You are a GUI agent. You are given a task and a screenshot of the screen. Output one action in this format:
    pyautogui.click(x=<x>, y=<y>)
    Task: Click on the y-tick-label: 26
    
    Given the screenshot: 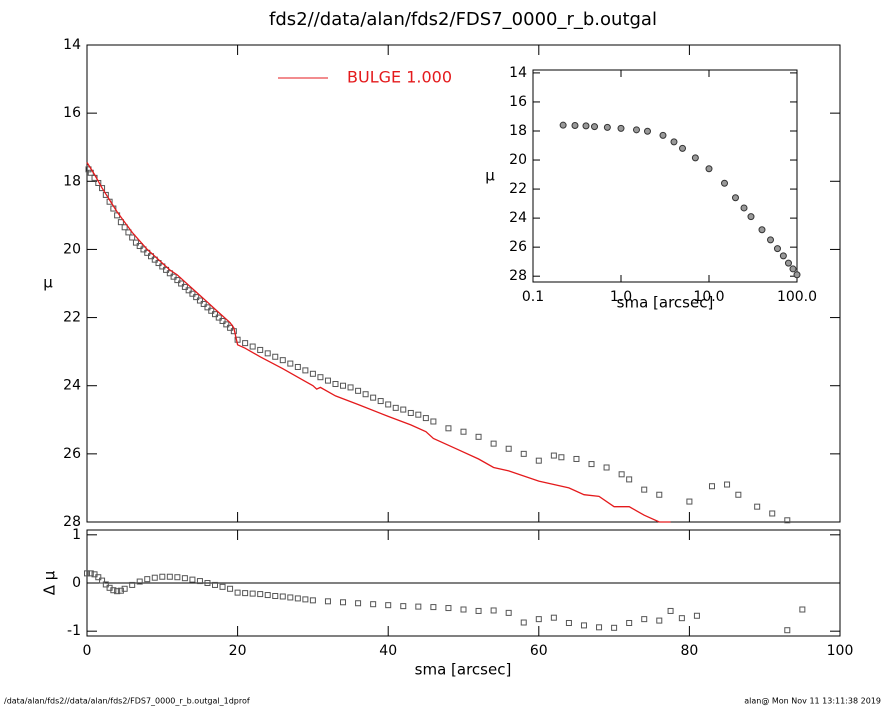 What is the action you would take?
    pyautogui.click(x=518, y=247)
    